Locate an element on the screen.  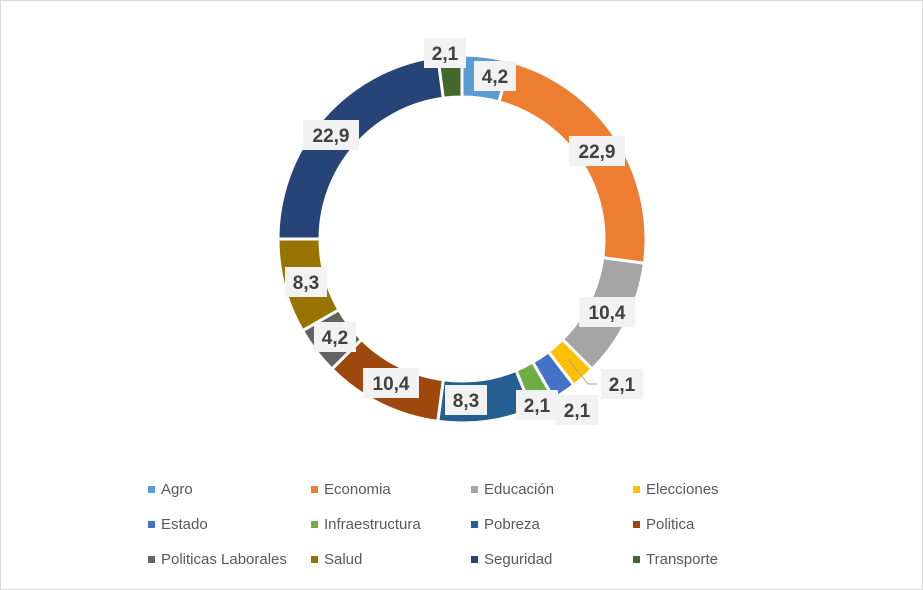
legend-item-economia: Economia is located at coordinates (351, 489).